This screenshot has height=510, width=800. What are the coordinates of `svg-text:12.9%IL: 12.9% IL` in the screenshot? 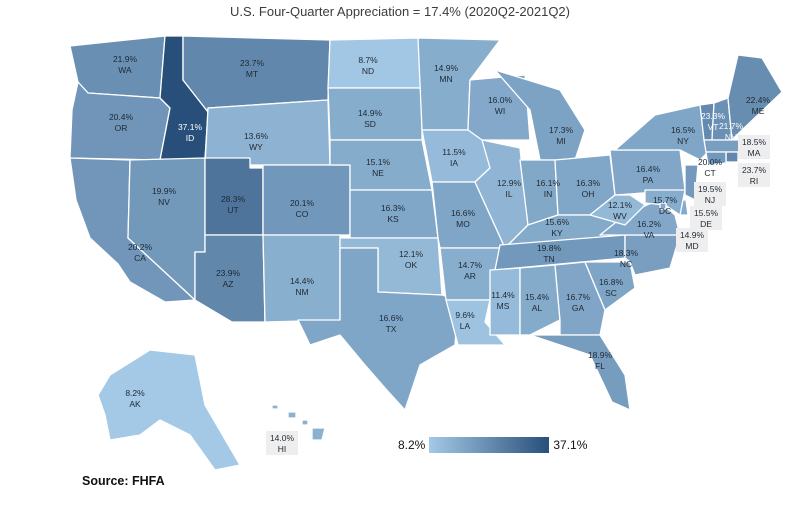 It's located at (509, 188).